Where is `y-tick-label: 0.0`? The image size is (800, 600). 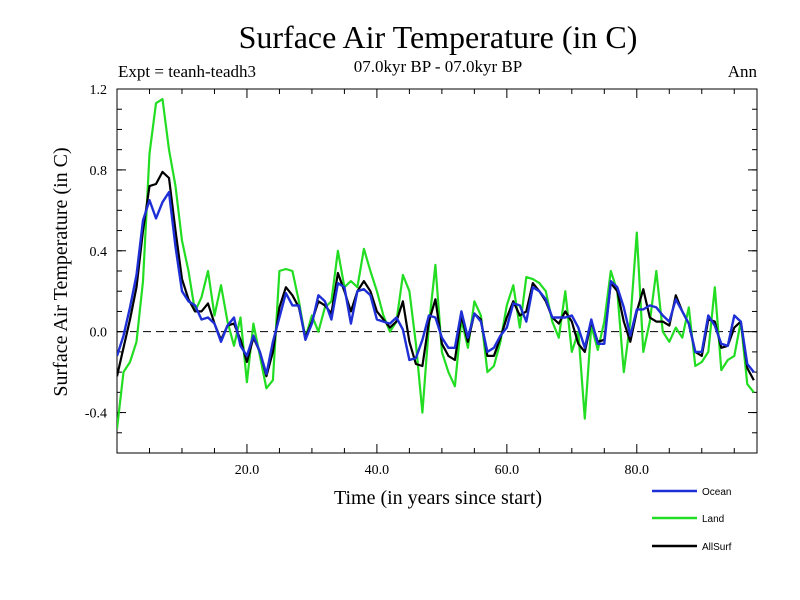
y-tick-label: 0.0 is located at coordinates (99, 333).